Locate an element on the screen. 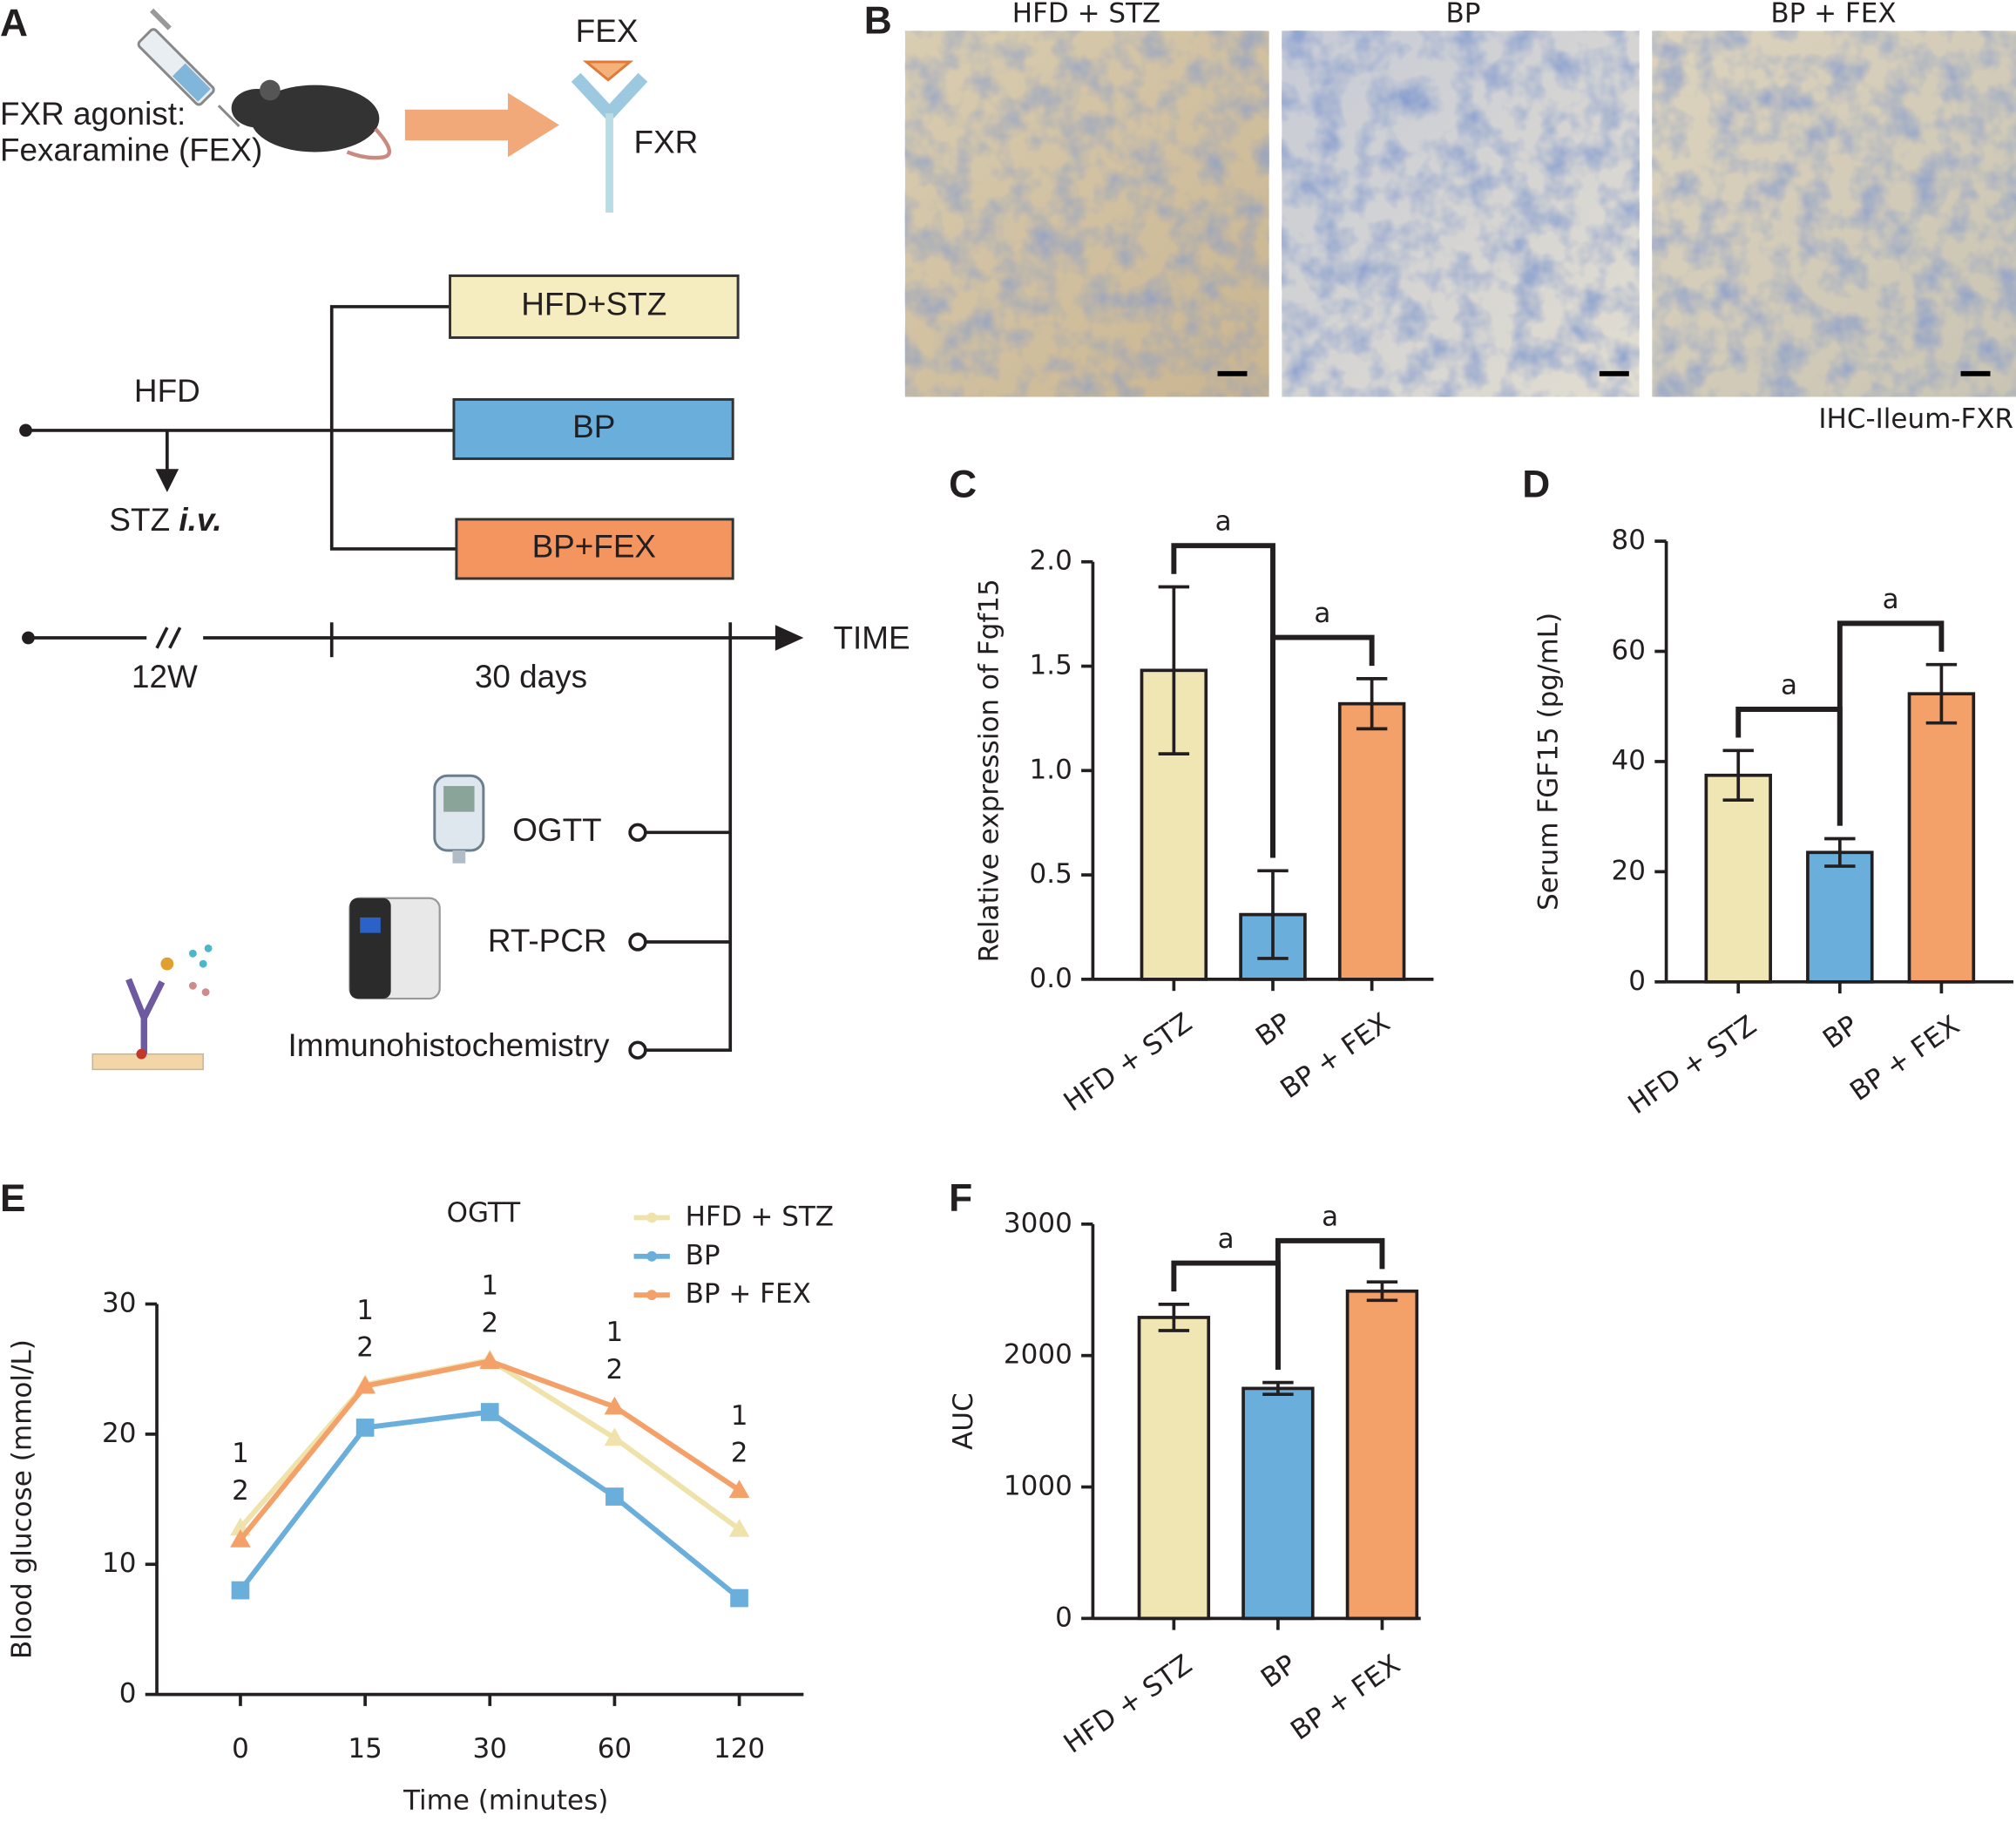 Image resolution: width=2016 pixels, height=1822 pixels. x-tick-label: 30 is located at coordinates (490, 1748).